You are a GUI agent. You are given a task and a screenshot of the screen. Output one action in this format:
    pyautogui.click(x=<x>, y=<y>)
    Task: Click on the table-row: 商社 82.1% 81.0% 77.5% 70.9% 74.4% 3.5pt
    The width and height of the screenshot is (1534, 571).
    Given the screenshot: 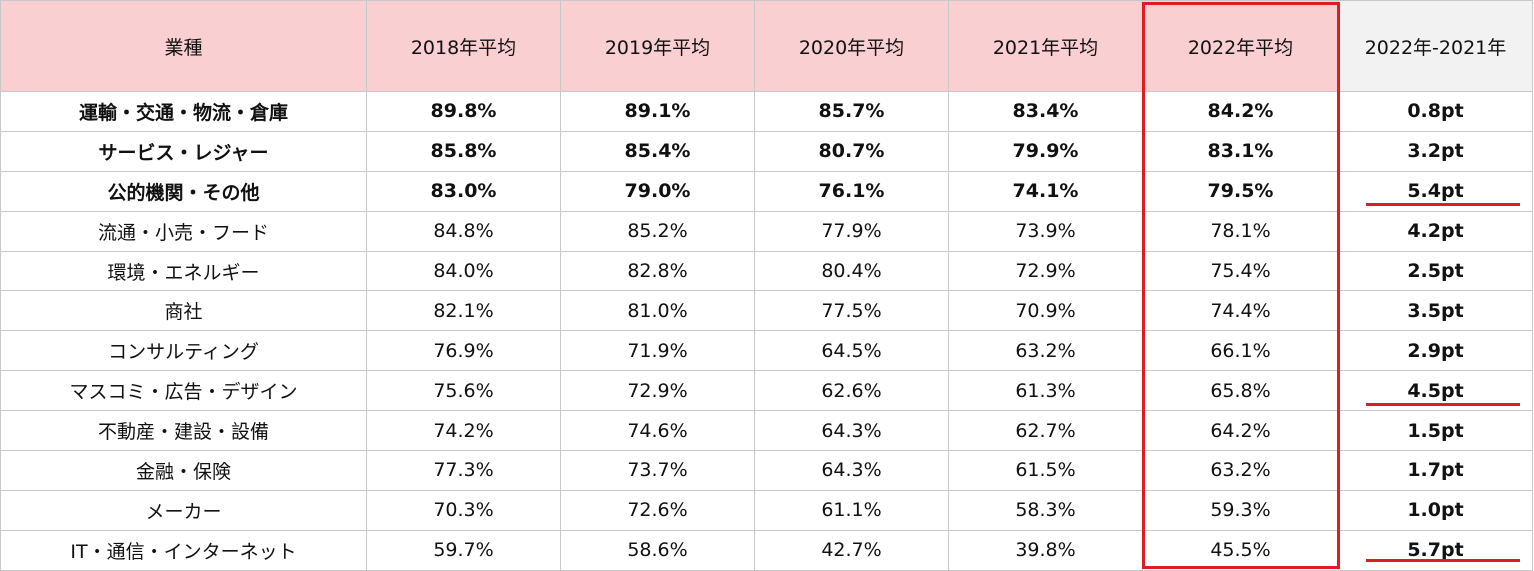 What is the action you would take?
    pyautogui.click(x=766, y=311)
    